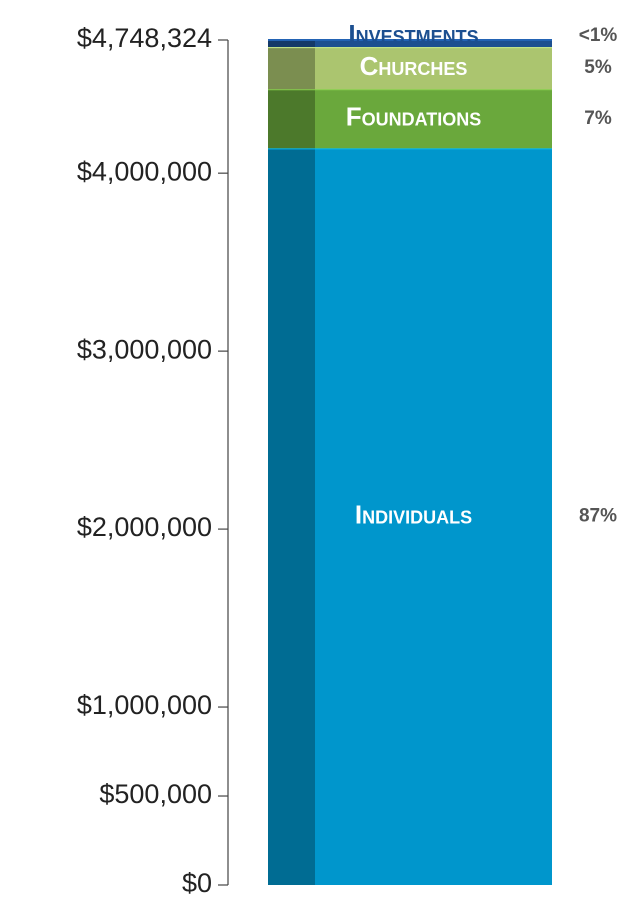 The image size is (628, 900). What do you see at coordinates (144, 38) in the screenshot?
I see `y-tick-label: $4,748,324` at bounding box center [144, 38].